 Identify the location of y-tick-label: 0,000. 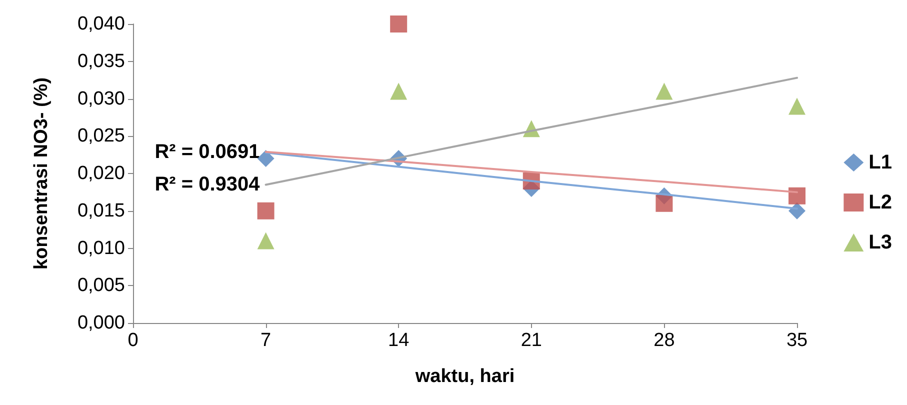
(101, 323).